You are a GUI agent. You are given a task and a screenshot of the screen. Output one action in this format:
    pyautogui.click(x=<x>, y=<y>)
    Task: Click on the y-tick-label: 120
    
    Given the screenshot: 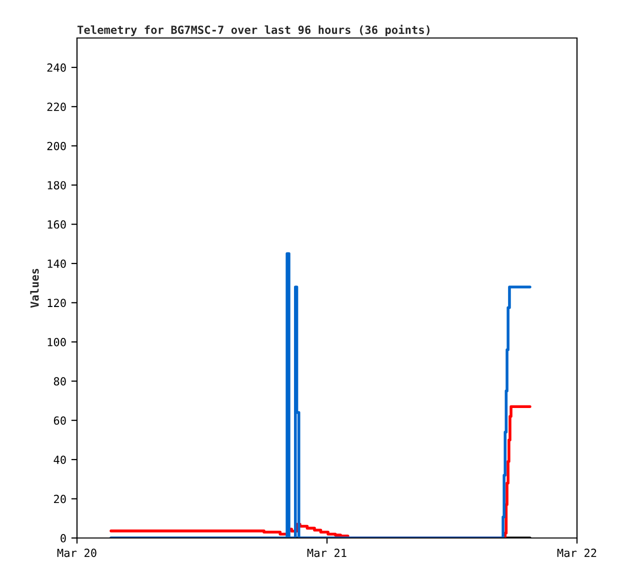 What is the action you would take?
    pyautogui.click(x=57, y=303)
    